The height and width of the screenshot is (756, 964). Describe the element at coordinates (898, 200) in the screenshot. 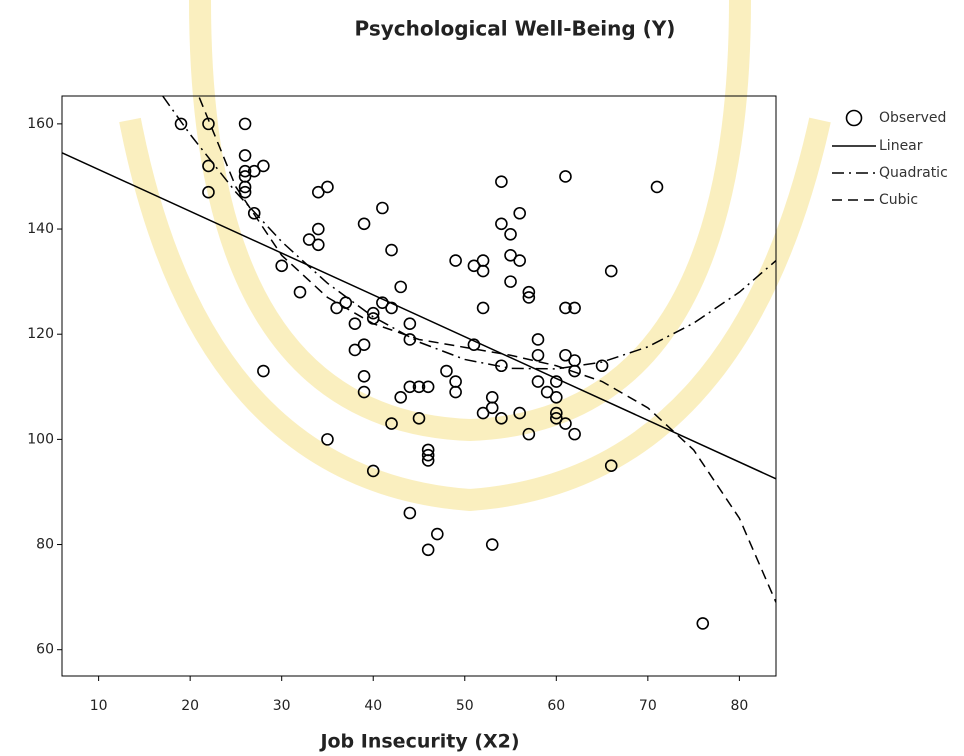

I see `legend-label: Cubic` at that location.